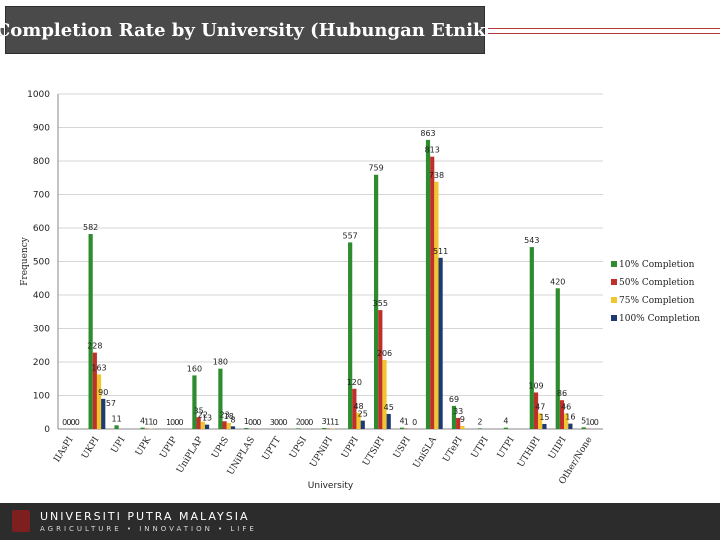 This screenshot has width=720, height=540. What do you see at coordinates (358, 406) in the screenshot?
I see `data-label: 48` at bounding box center [358, 406].